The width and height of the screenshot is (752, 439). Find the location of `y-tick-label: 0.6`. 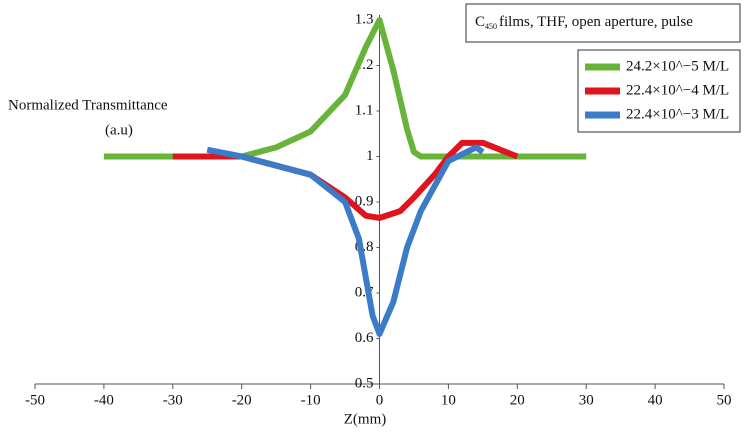

y-tick-label: 0.6 is located at coordinates (364, 338).